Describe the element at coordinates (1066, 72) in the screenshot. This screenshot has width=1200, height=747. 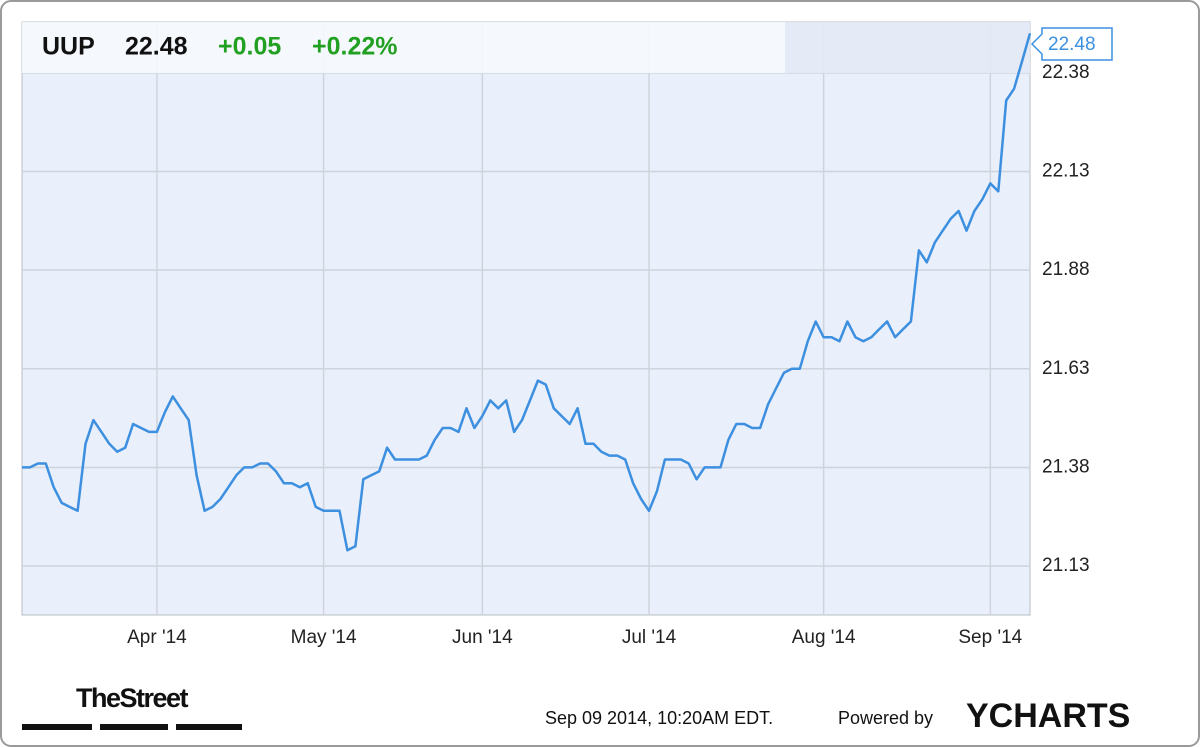
I see `y-tick-label: 22.38` at that location.